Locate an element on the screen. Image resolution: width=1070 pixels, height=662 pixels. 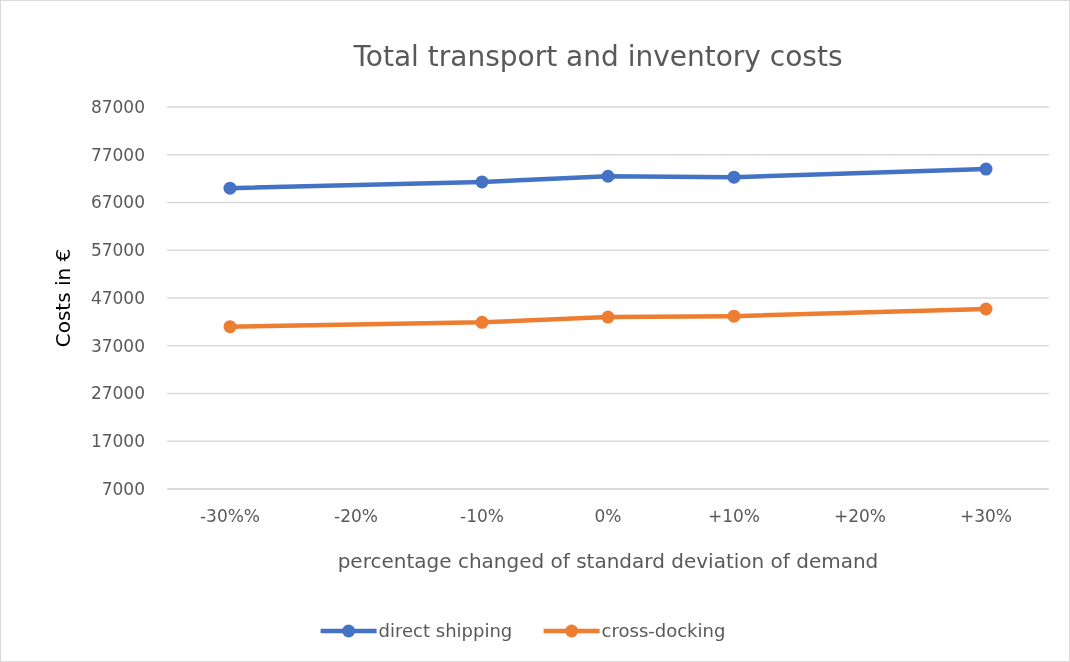
y-tick-label: 17000 is located at coordinates (117, 441).